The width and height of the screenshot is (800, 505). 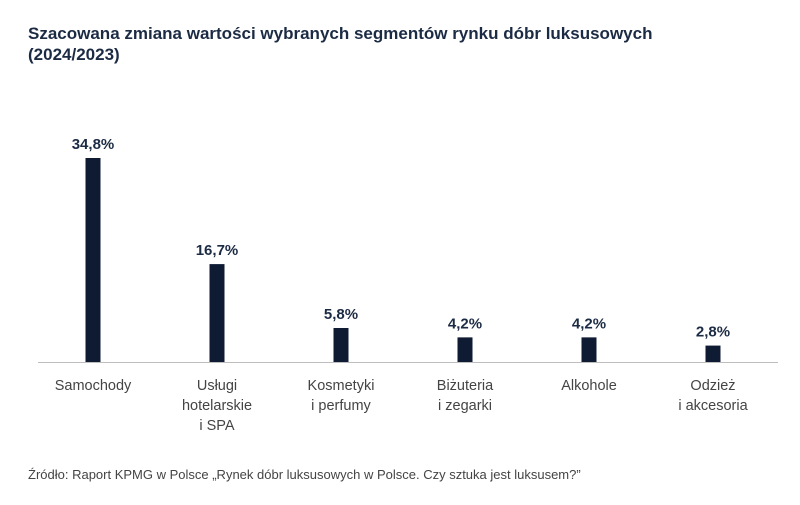 What do you see at coordinates (93, 144) in the screenshot?
I see `data-label: 34,8%` at bounding box center [93, 144].